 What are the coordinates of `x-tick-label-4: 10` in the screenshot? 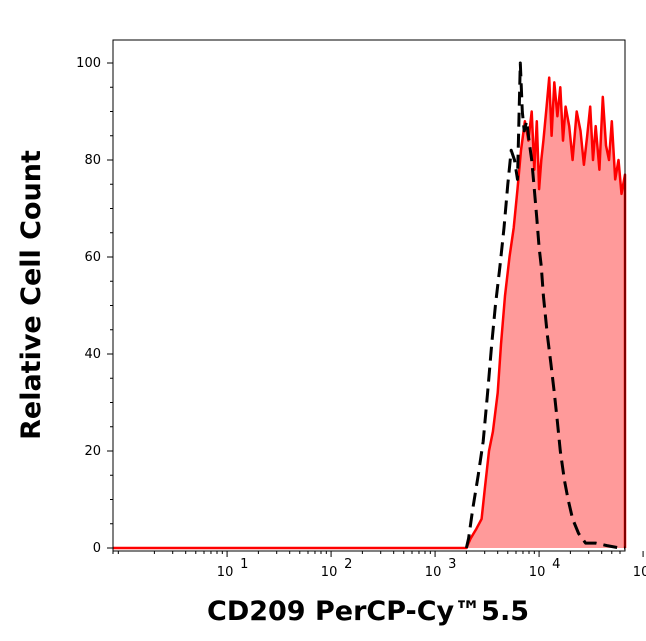 It's located at (537, 572).